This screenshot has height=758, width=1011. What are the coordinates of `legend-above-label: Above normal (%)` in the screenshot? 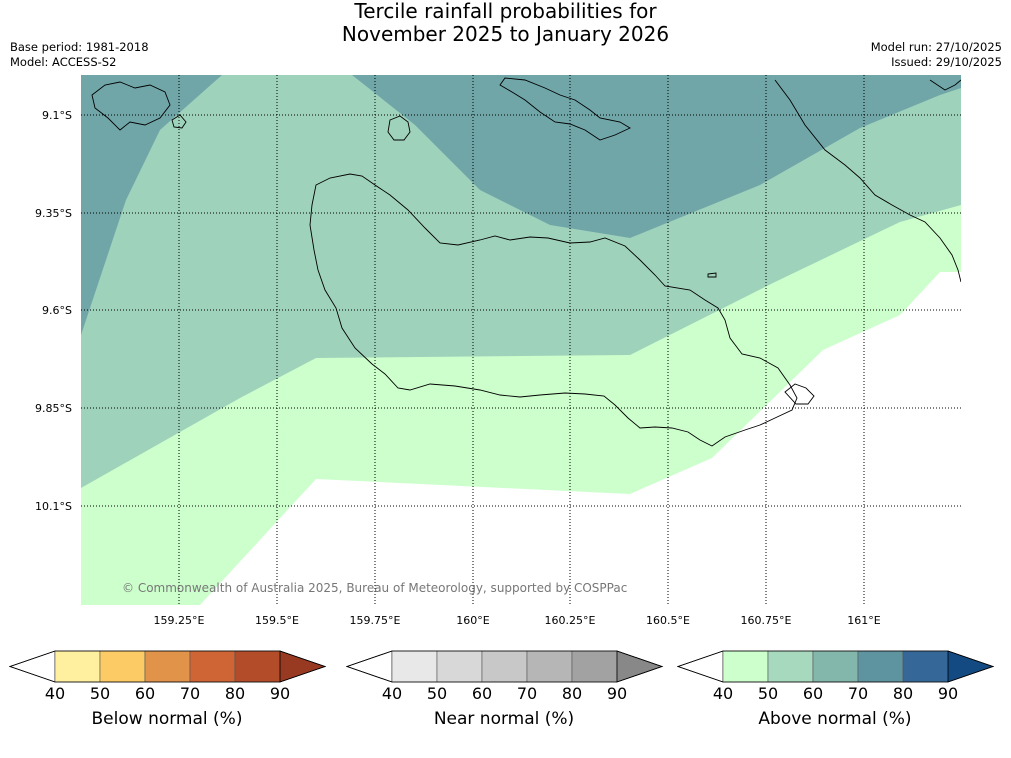 It's located at (835, 719).